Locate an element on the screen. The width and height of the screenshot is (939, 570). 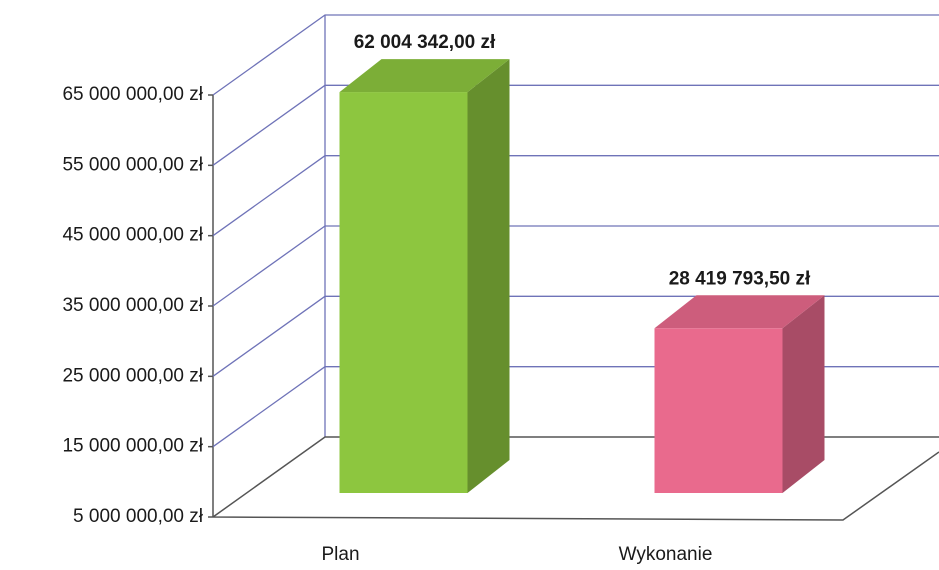
y-tick-label: 55 000 000,00 zł is located at coordinates (132, 164).